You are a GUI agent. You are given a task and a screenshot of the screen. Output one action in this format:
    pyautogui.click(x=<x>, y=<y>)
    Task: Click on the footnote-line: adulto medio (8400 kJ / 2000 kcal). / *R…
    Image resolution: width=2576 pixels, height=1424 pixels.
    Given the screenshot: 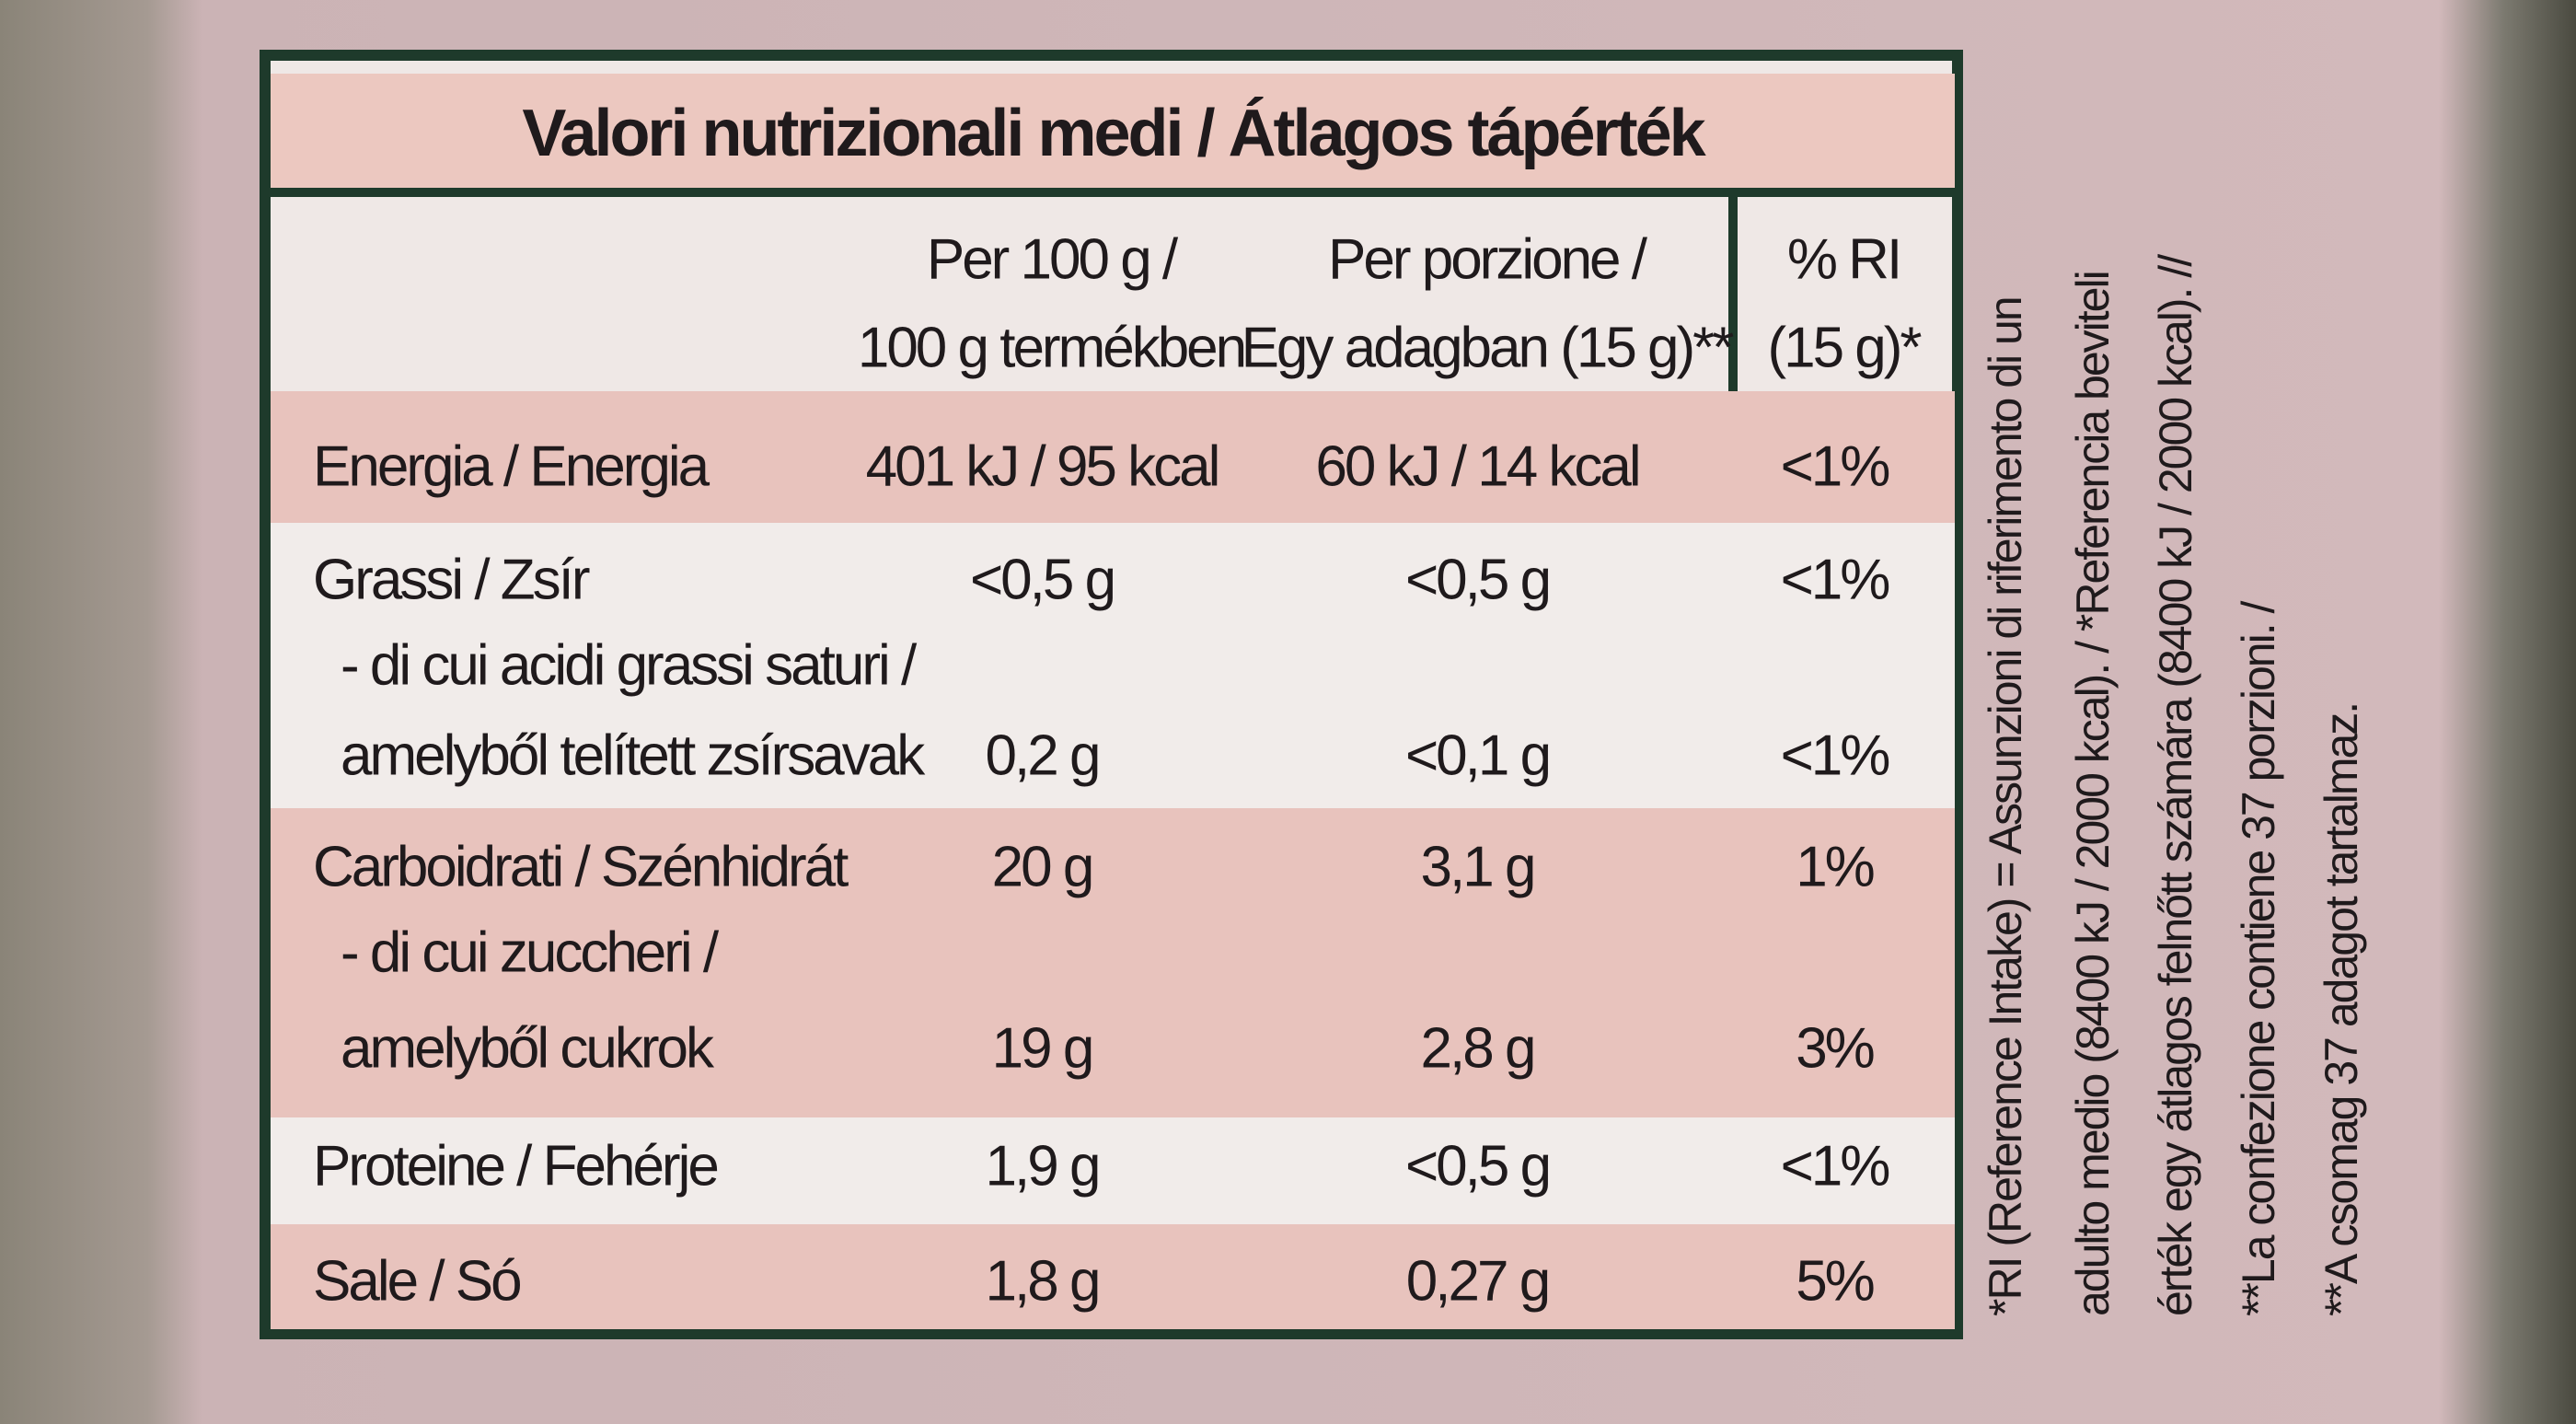 What is the action you would take?
    pyautogui.click(x=2093, y=794)
    